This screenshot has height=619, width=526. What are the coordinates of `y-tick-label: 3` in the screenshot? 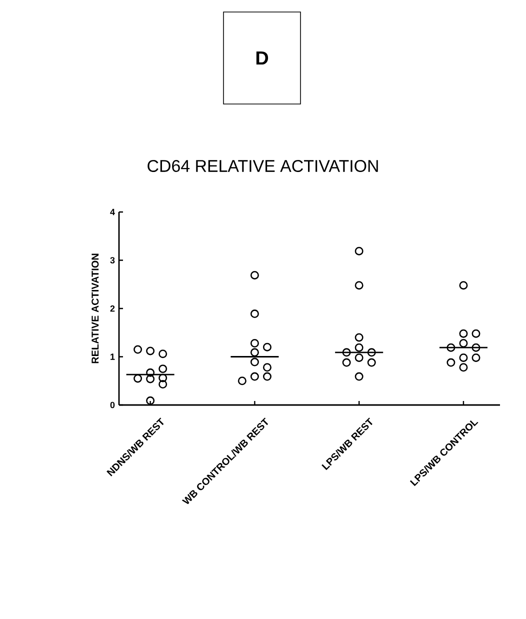 It's located at (112, 260).